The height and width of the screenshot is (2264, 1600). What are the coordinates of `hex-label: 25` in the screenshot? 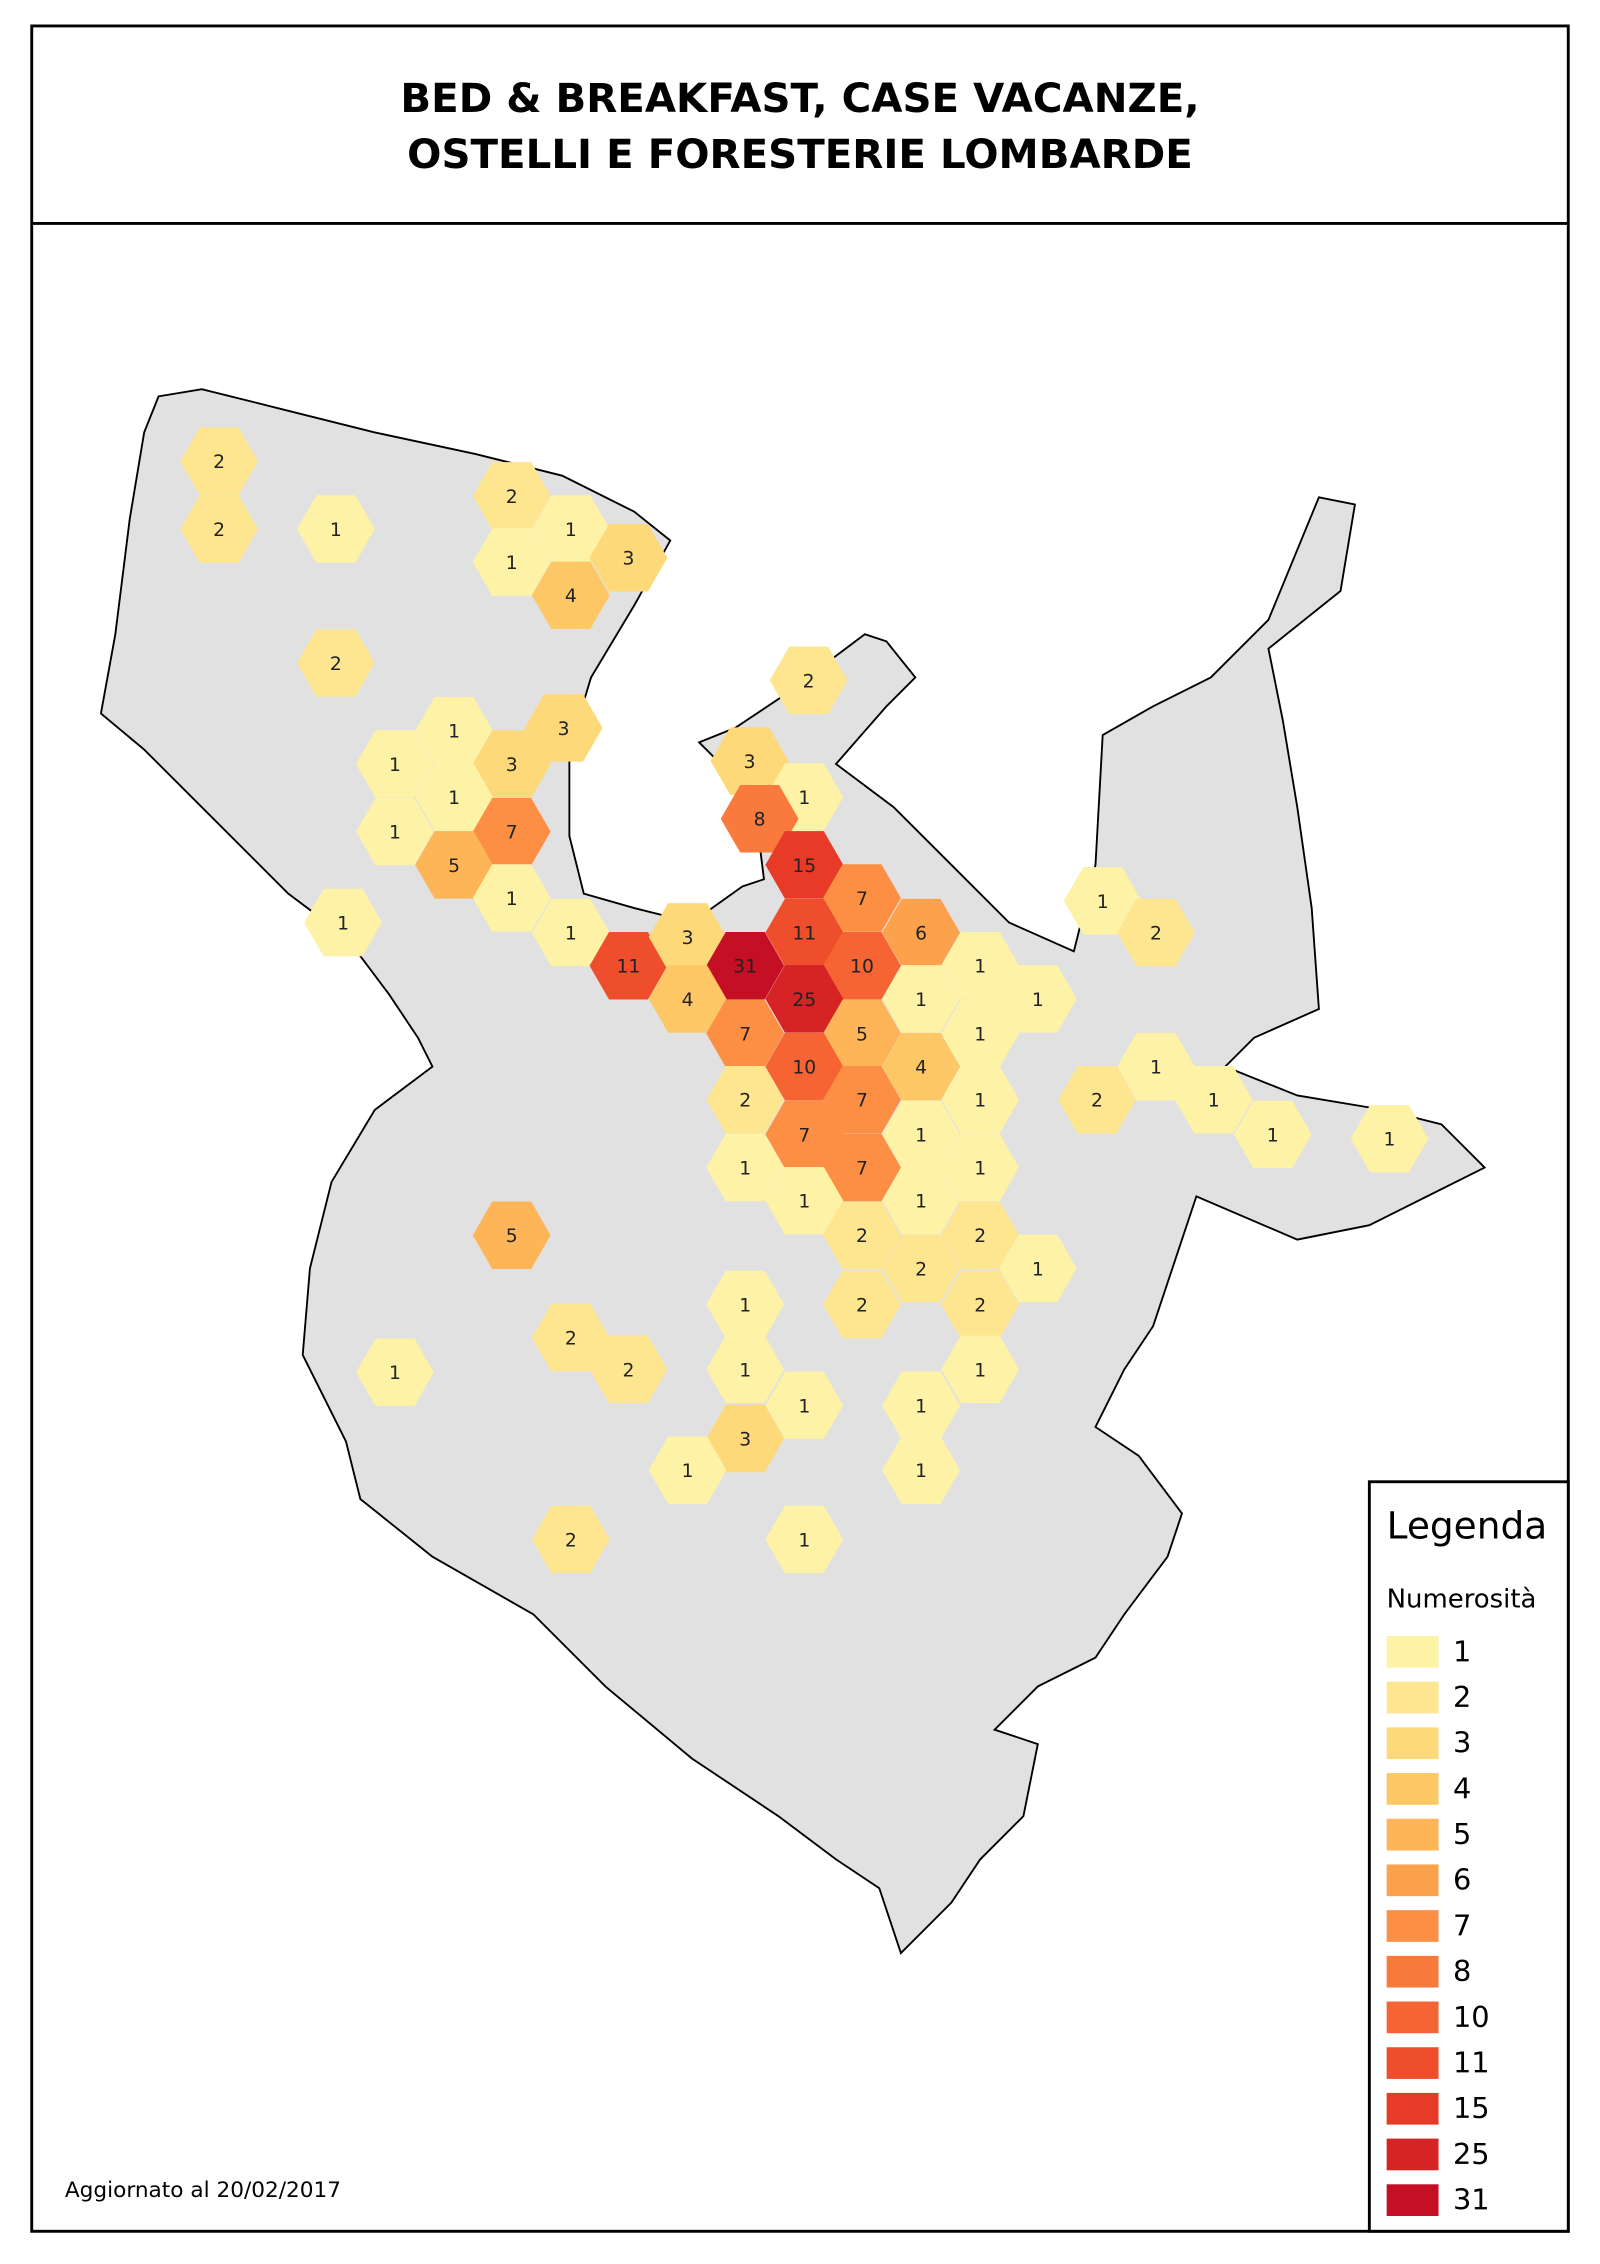 It's located at (804, 1000).